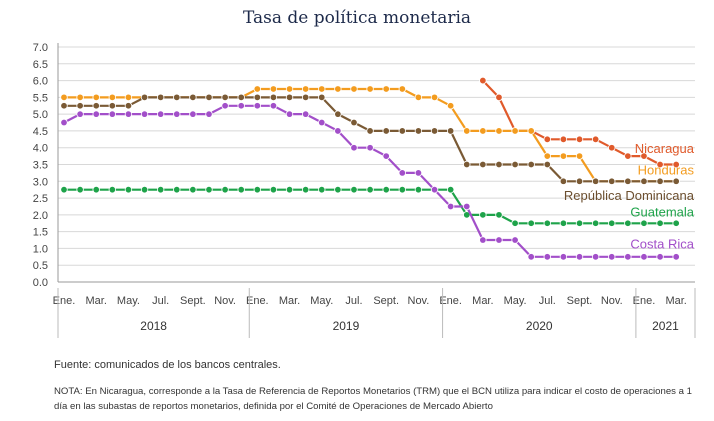  What do you see at coordinates (40, 199) in the screenshot?
I see `y-tick-label: 2.5` at bounding box center [40, 199].